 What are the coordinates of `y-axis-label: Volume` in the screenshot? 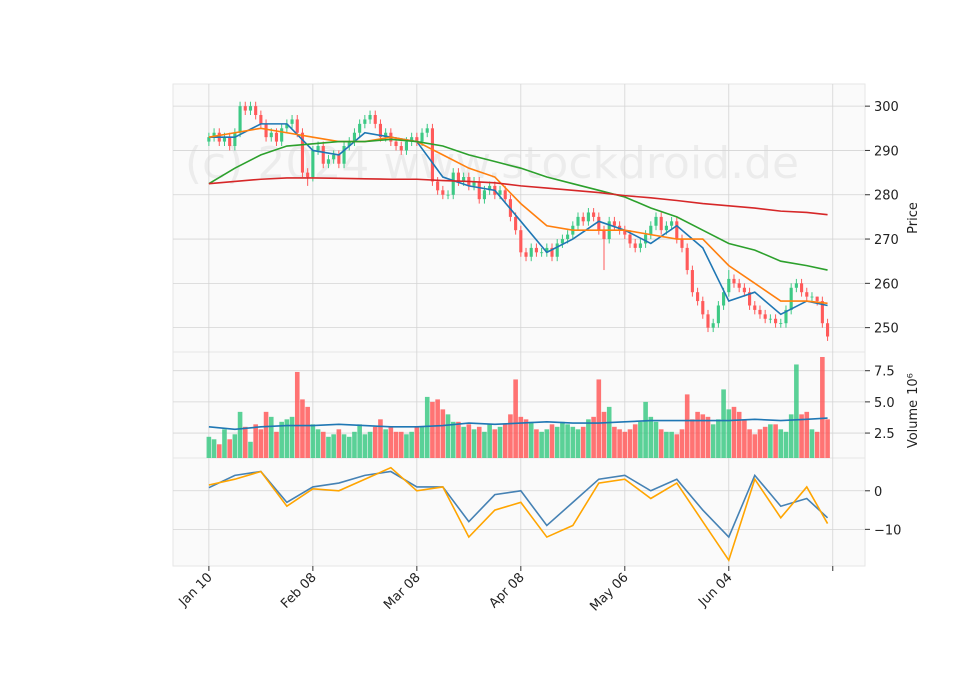 It's located at (913, 424).